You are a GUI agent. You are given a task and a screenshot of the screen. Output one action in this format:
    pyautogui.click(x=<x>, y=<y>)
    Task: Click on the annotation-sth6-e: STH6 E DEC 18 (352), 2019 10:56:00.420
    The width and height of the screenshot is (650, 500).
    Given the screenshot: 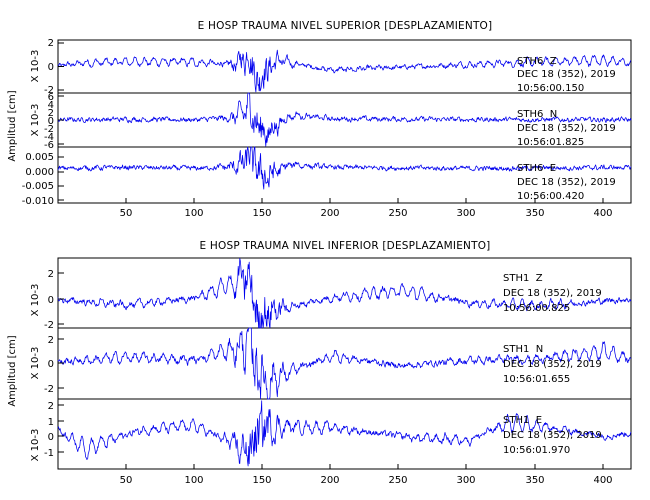 What is the action you would take?
    pyautogui.click(x=566, y=182)
    